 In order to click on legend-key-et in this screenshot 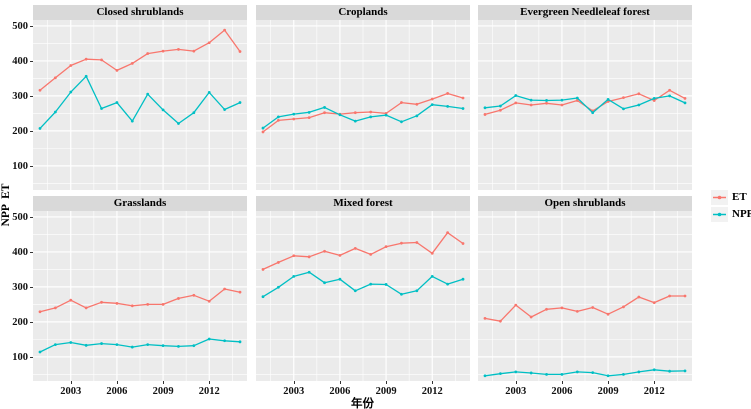, I will do `click(719, 197)`.